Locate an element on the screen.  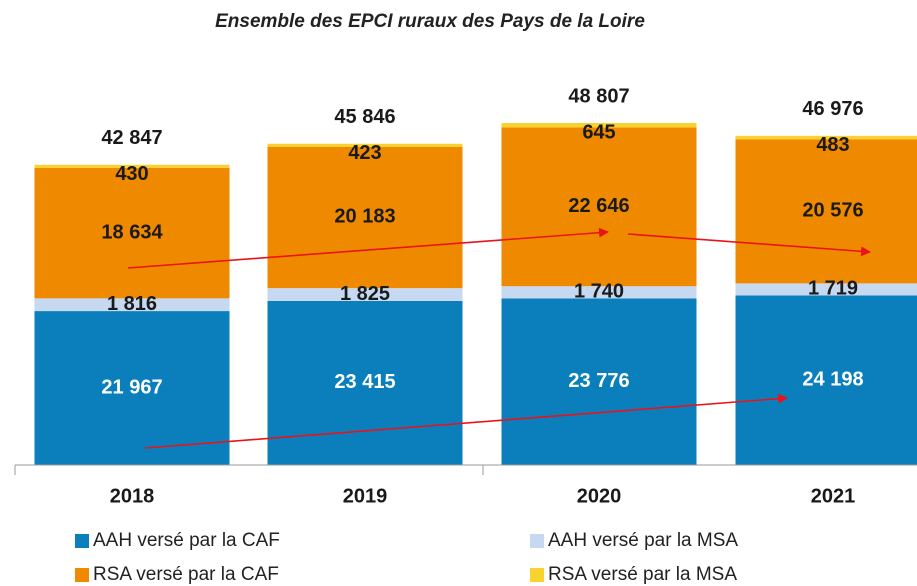
value-label: 645 is located at coordinates (598, 132).